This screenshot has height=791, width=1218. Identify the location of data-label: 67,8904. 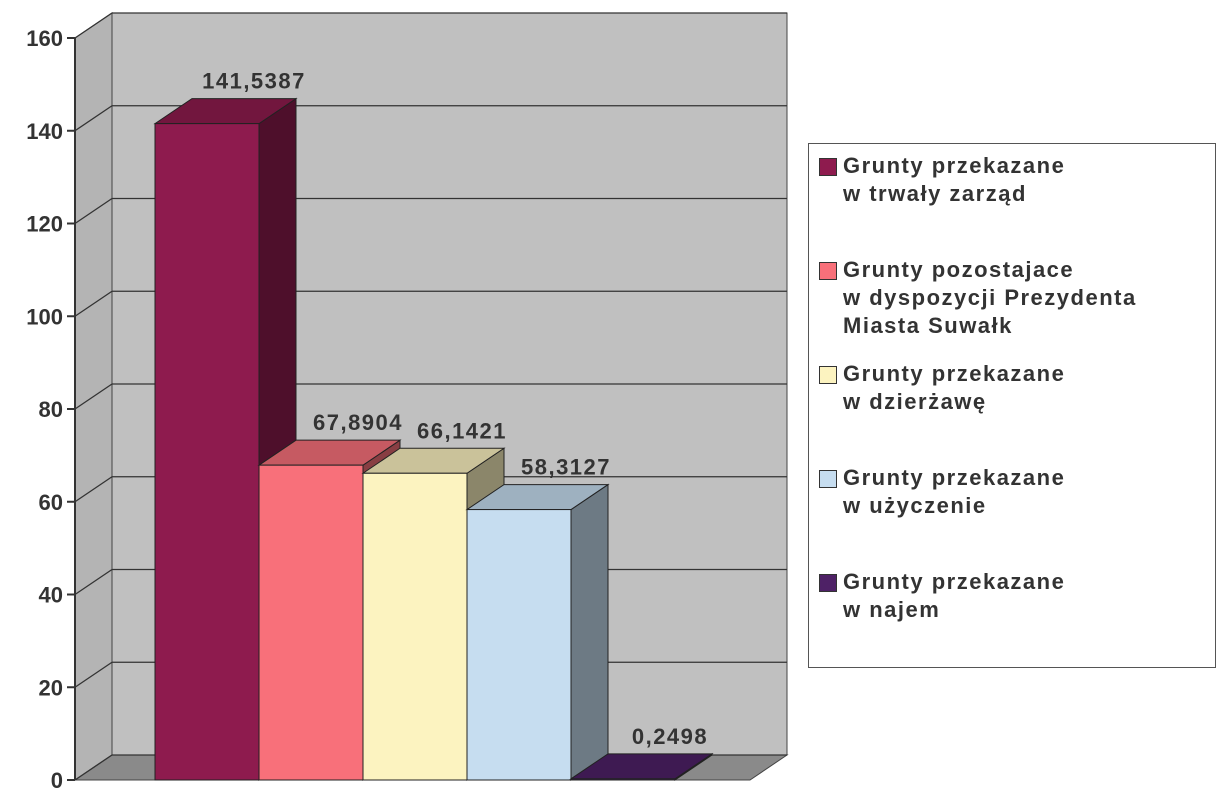
(358, 422).